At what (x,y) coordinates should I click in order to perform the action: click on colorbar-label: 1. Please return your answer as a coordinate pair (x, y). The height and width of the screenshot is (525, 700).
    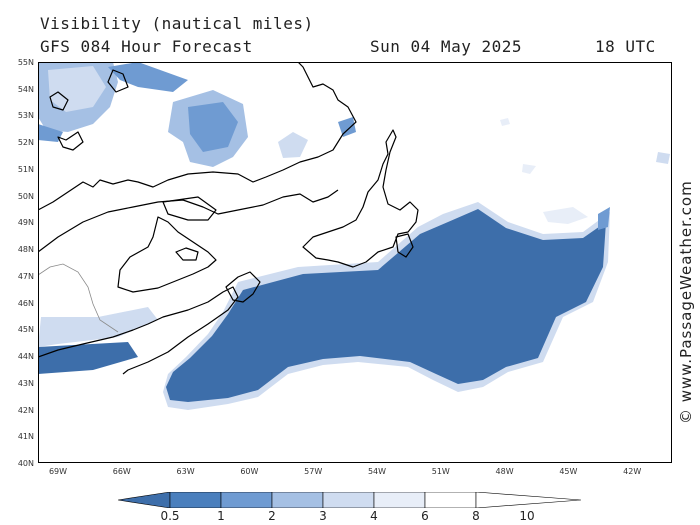
    Looking at the image, I should click on (221, 516).